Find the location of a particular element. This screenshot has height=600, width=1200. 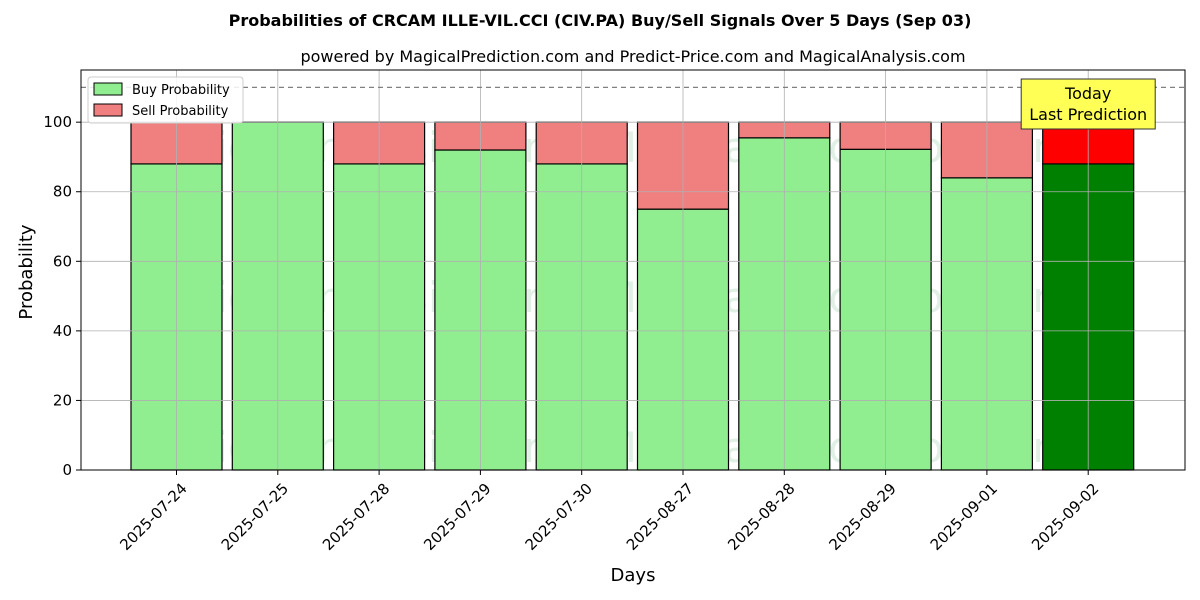

x-tick-label: 2025-07-30 is located at coordinates (559, 517).